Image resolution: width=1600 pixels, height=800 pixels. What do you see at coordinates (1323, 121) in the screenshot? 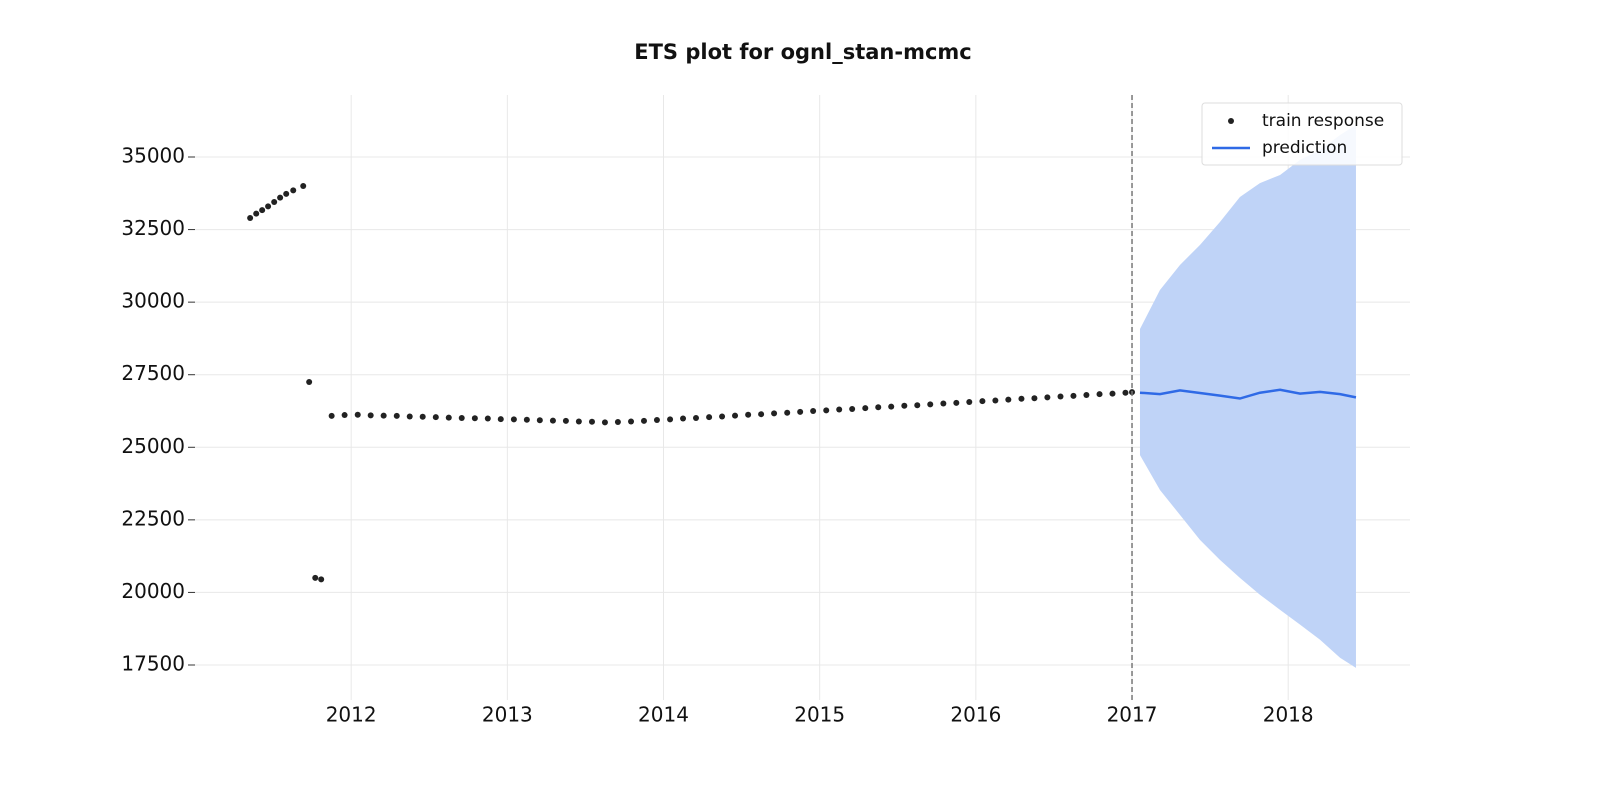
I see `legend-label: train response` at bounding box center [1323, 121].